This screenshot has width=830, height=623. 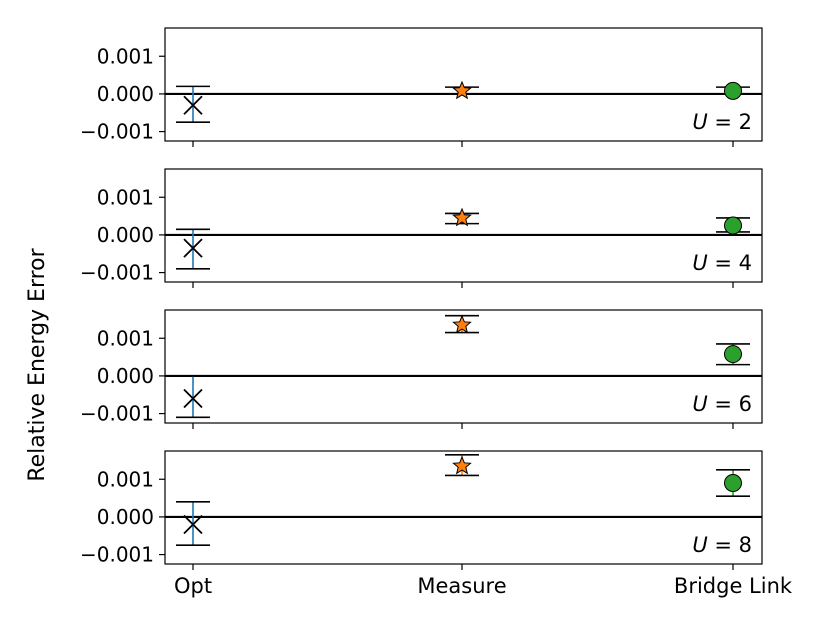 I want to click on panel-label: U = 6, so click(x=722, y=404).